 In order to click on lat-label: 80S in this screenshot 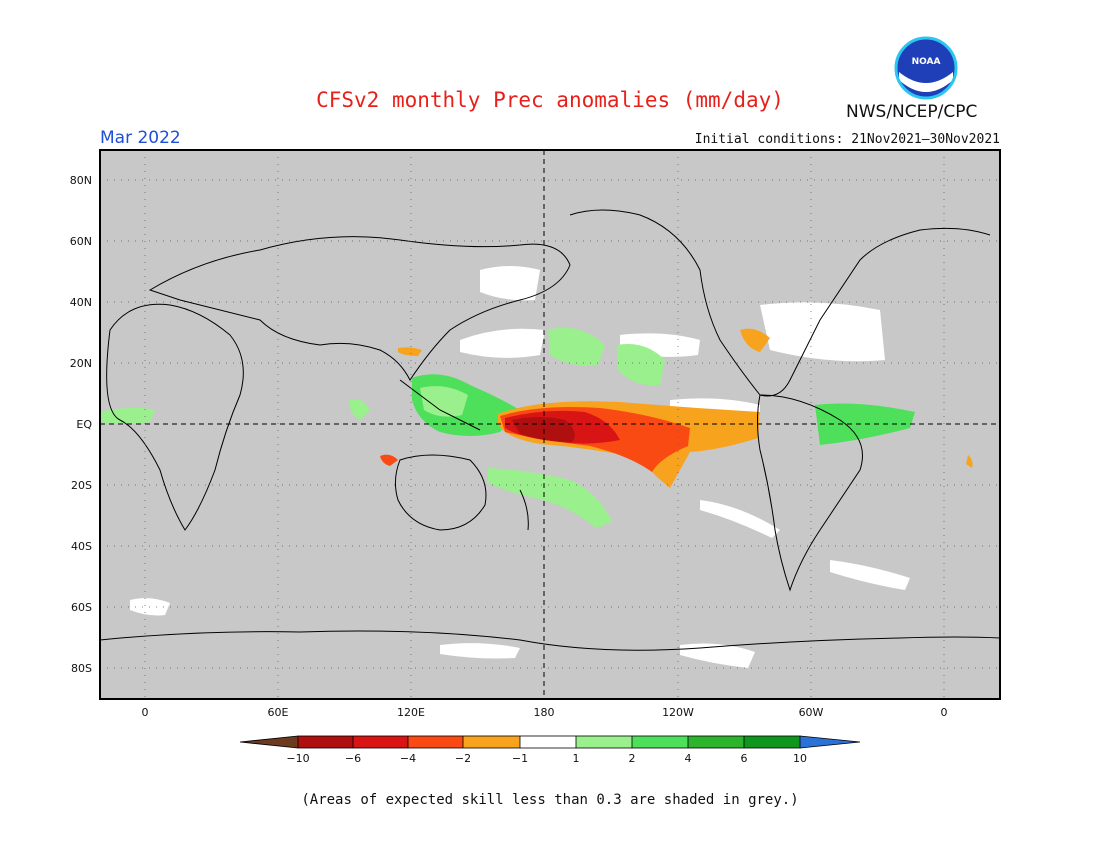, I will do `click(81, 668)`.